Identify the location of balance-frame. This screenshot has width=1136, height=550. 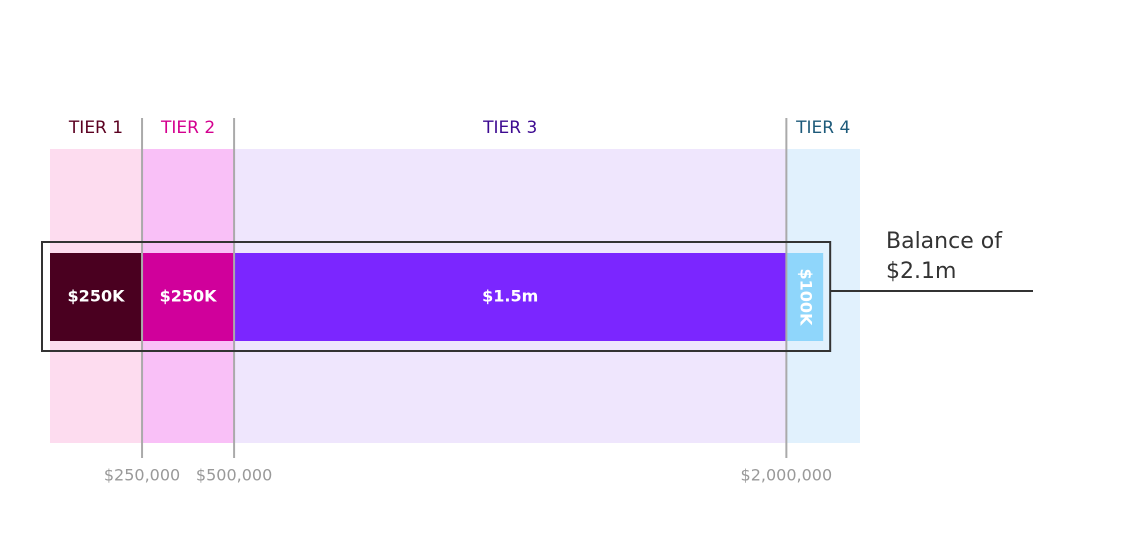
(436, 296).